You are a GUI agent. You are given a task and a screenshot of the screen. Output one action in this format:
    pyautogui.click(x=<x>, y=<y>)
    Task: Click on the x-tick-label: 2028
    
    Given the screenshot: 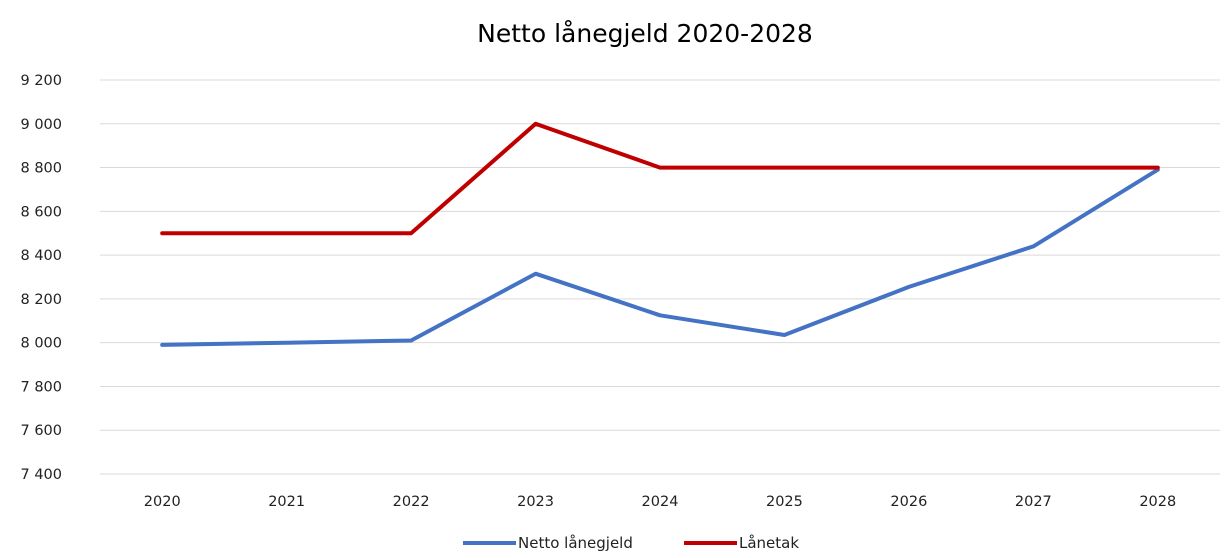 What is the action you would take?
    pyautogui.click(x=1157, y=502)
    